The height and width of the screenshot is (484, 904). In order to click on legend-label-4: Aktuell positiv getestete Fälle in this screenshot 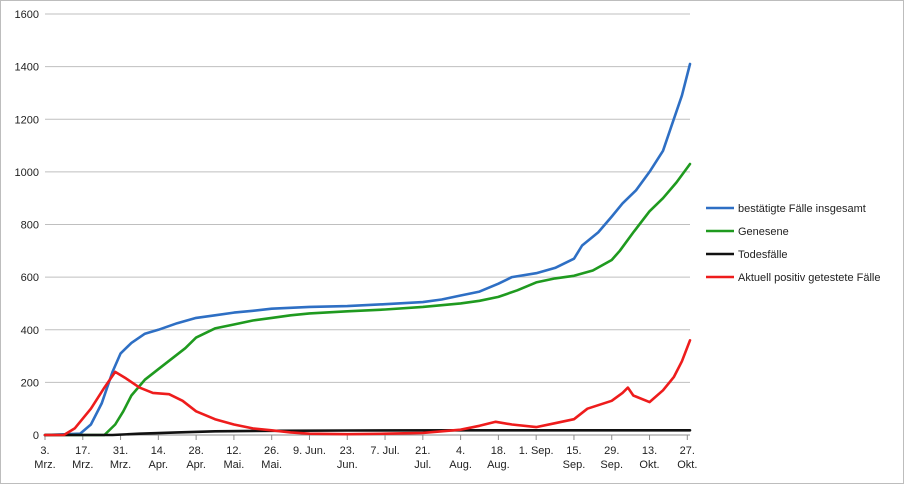, I will do `click(809, 278)`.